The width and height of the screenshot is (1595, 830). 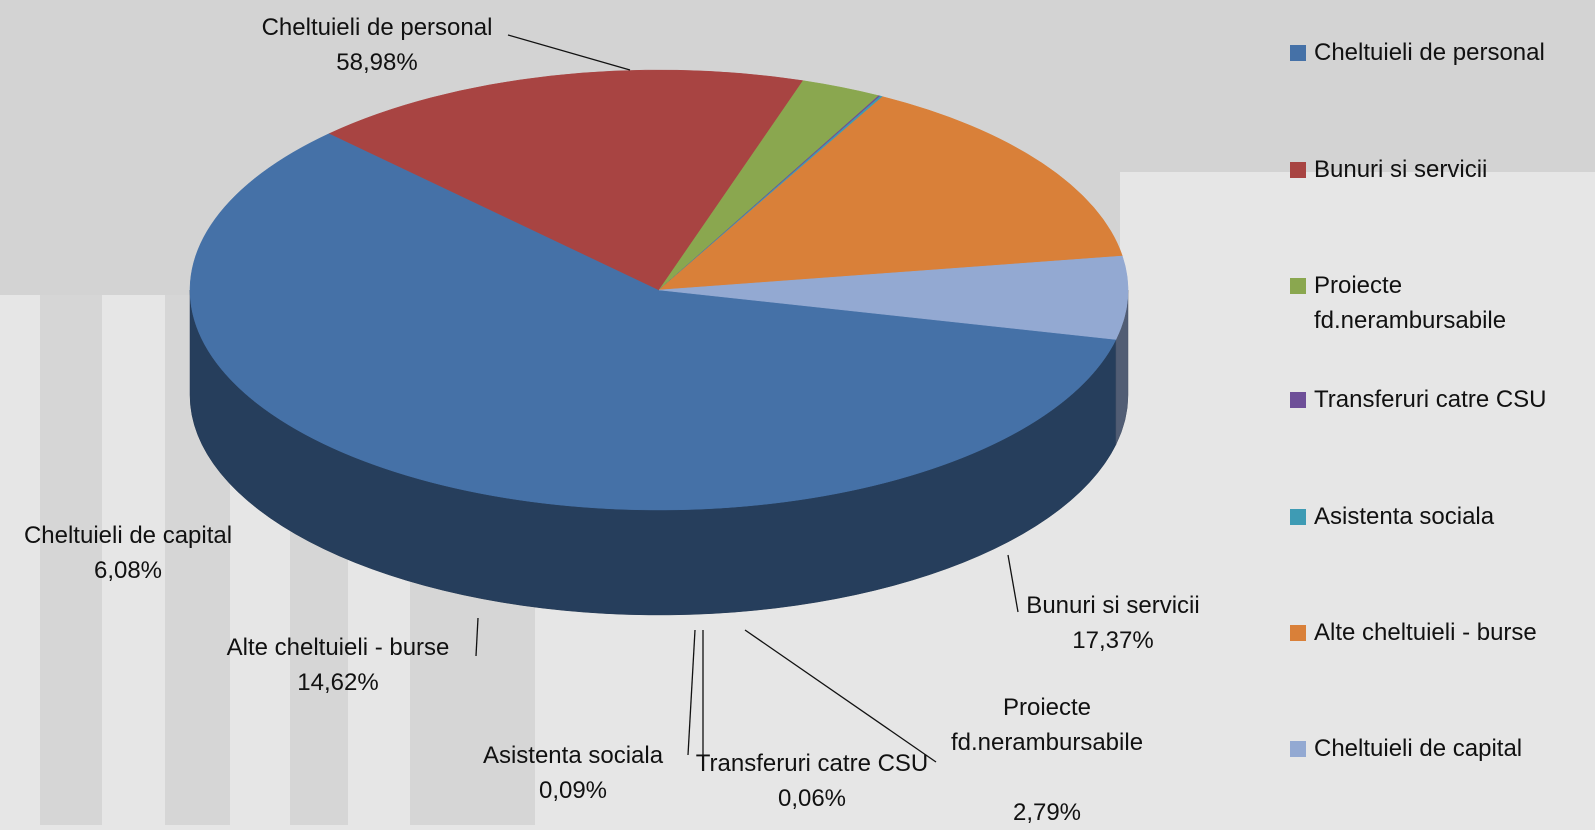 I want to click on data-label: Cheltuieli de capital 6,08%, so click(x=128, y=553).